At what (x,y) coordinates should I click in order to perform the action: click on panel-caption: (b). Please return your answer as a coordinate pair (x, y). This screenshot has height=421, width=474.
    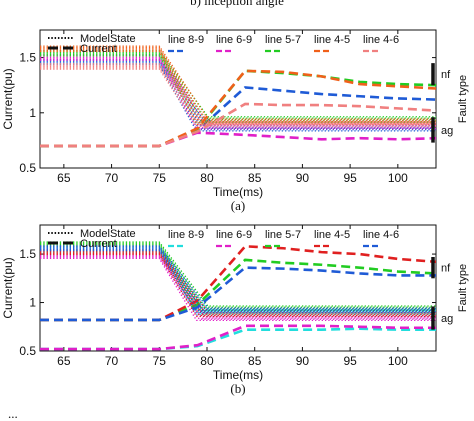
    Looking at the image, I should click on (237, 388).